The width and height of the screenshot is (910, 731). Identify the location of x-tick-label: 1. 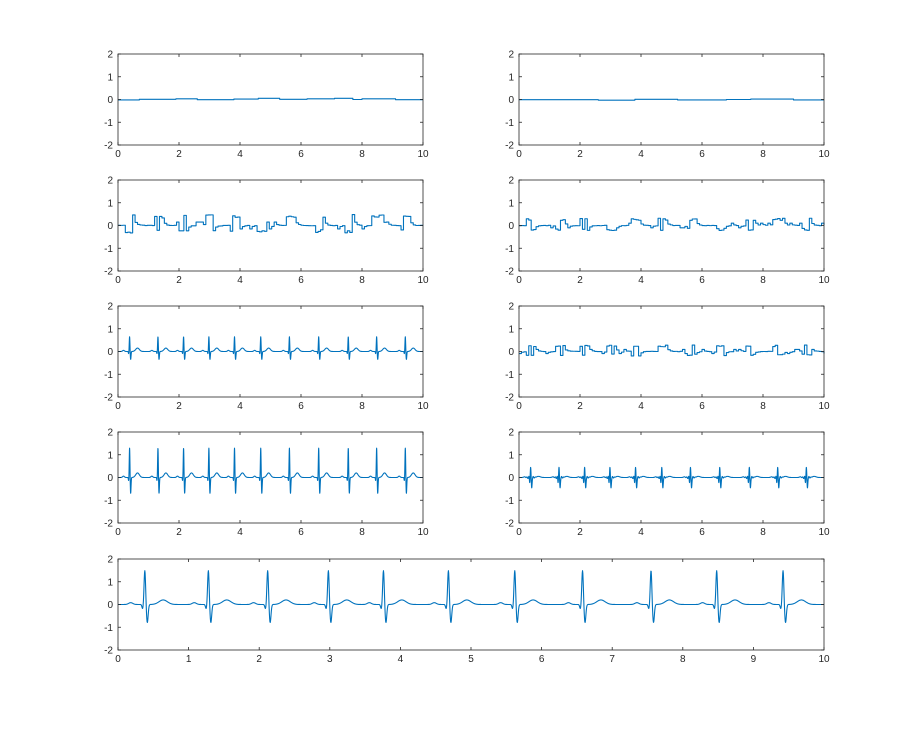
(189, 659).